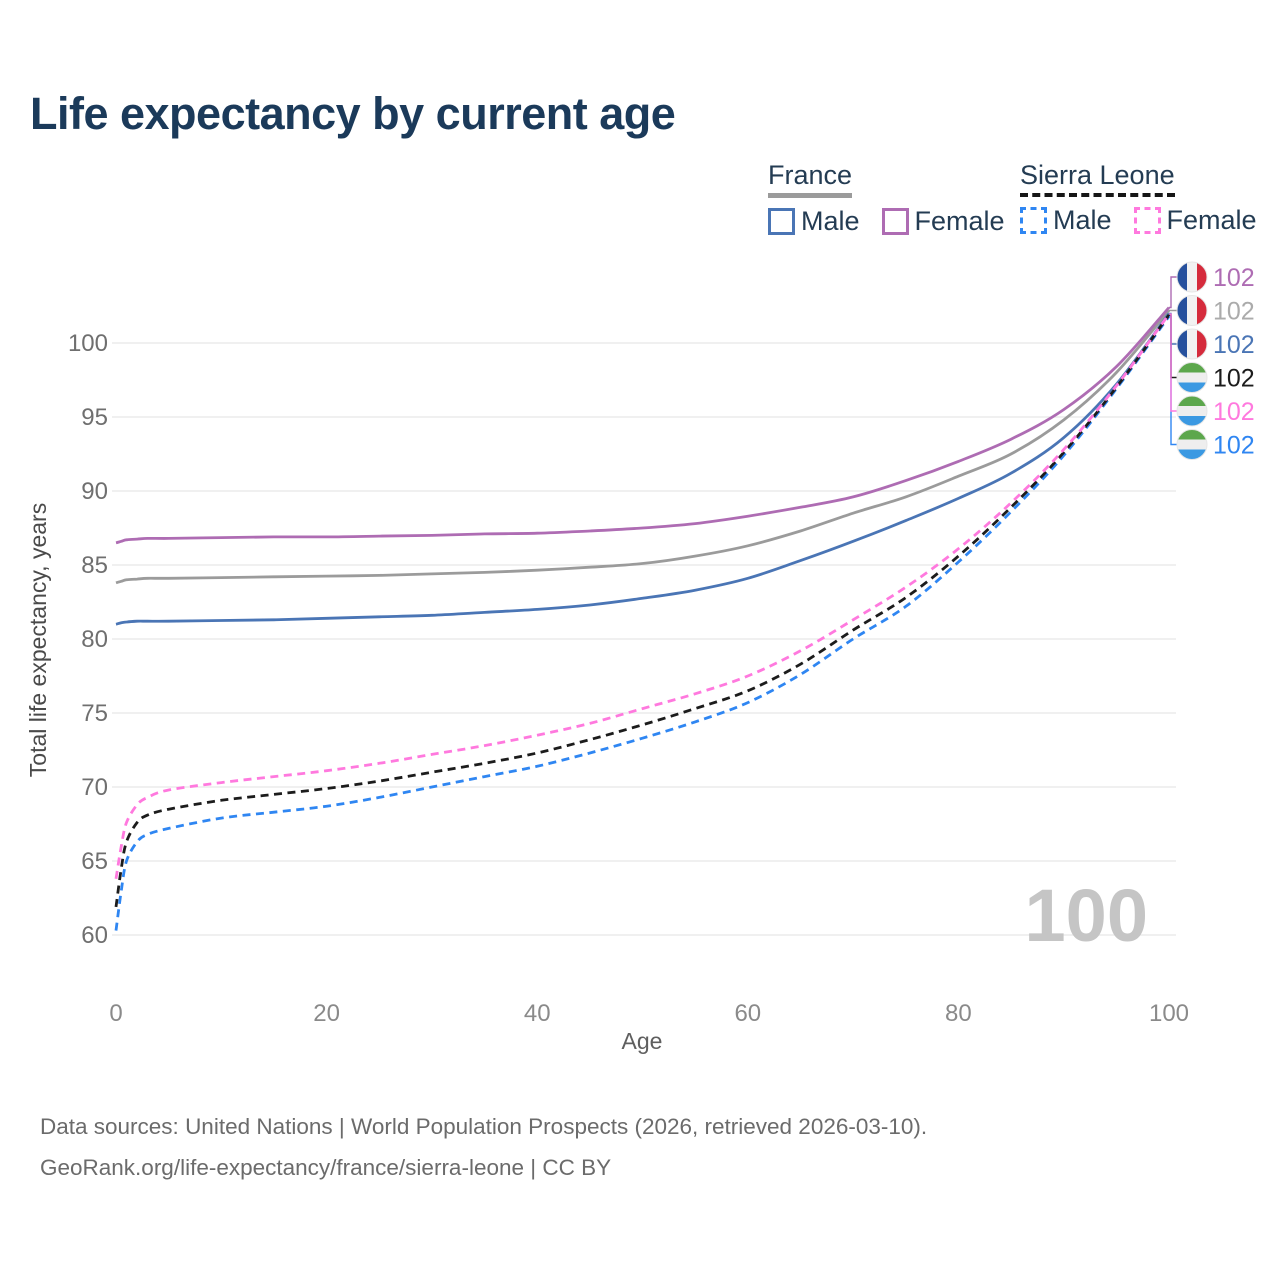 Image resolution: width=1280 pixels, height=1280 pixels. I want to click on y-tick-label-65: 65, so click(94, 861).